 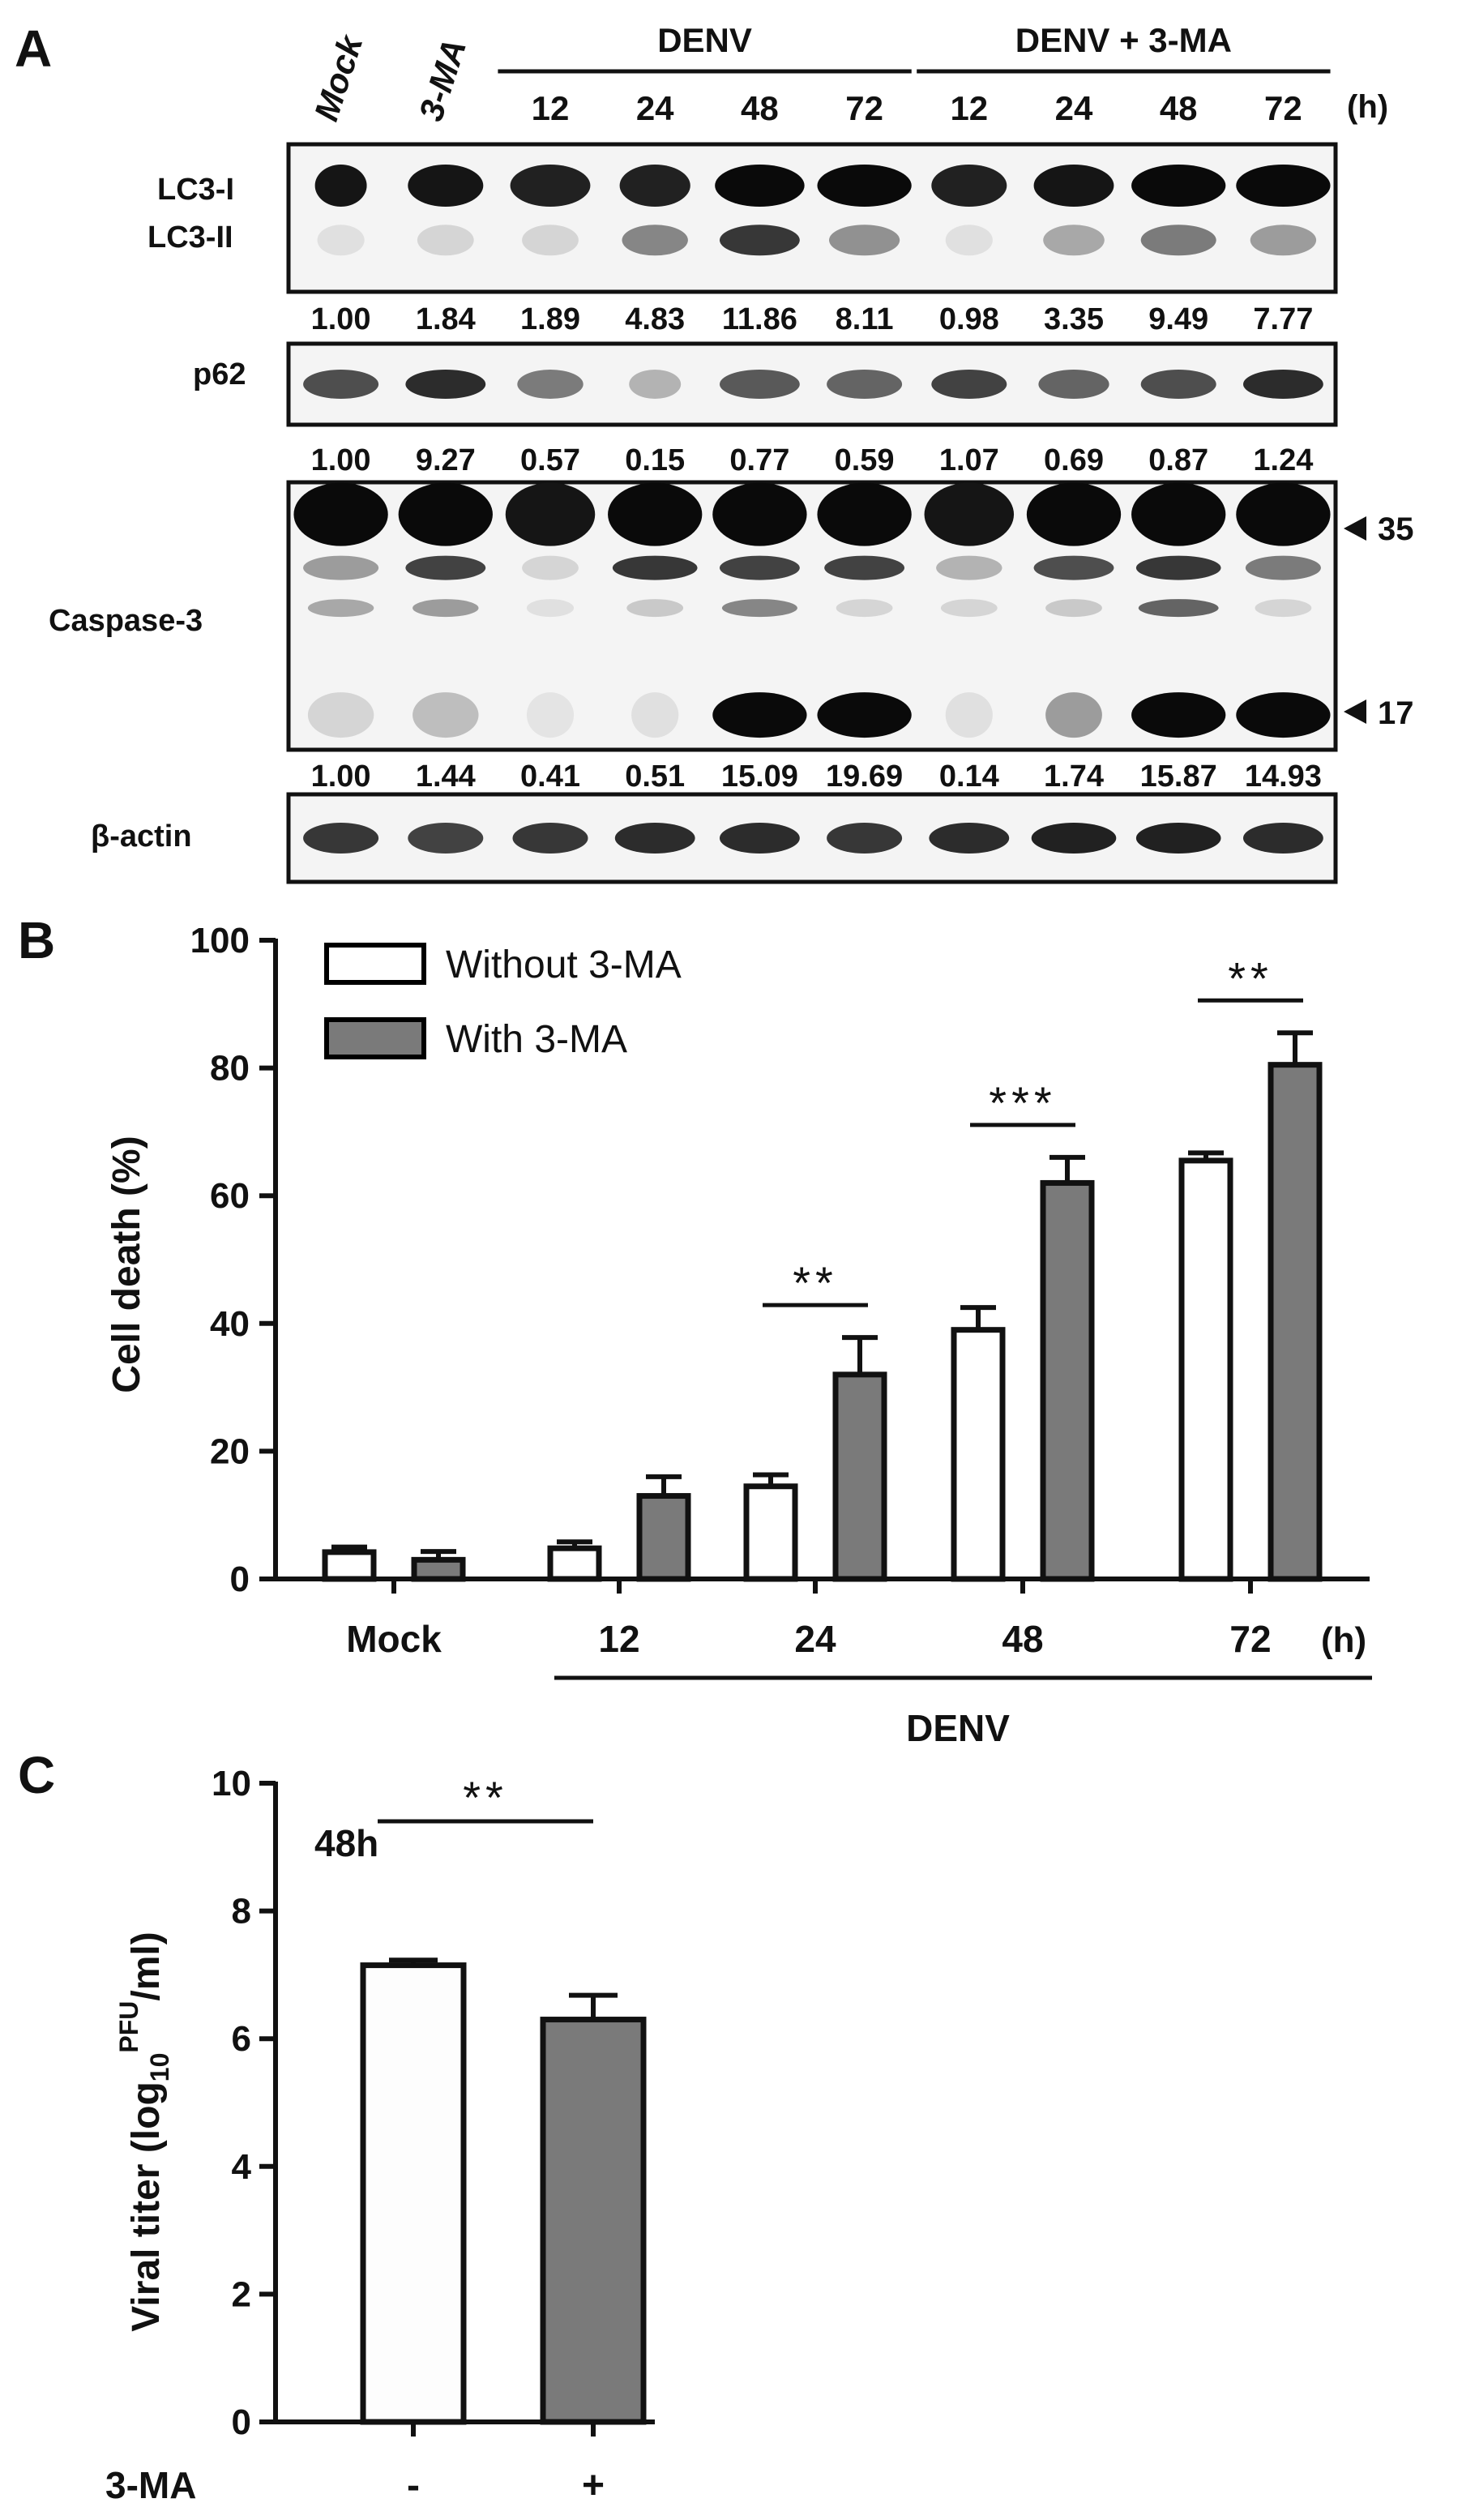 What do you see at coordinates (159, 2067) in the screenshot?
I see `chart-c-y-title-sub: 10` at bounding box center [159, 2067].